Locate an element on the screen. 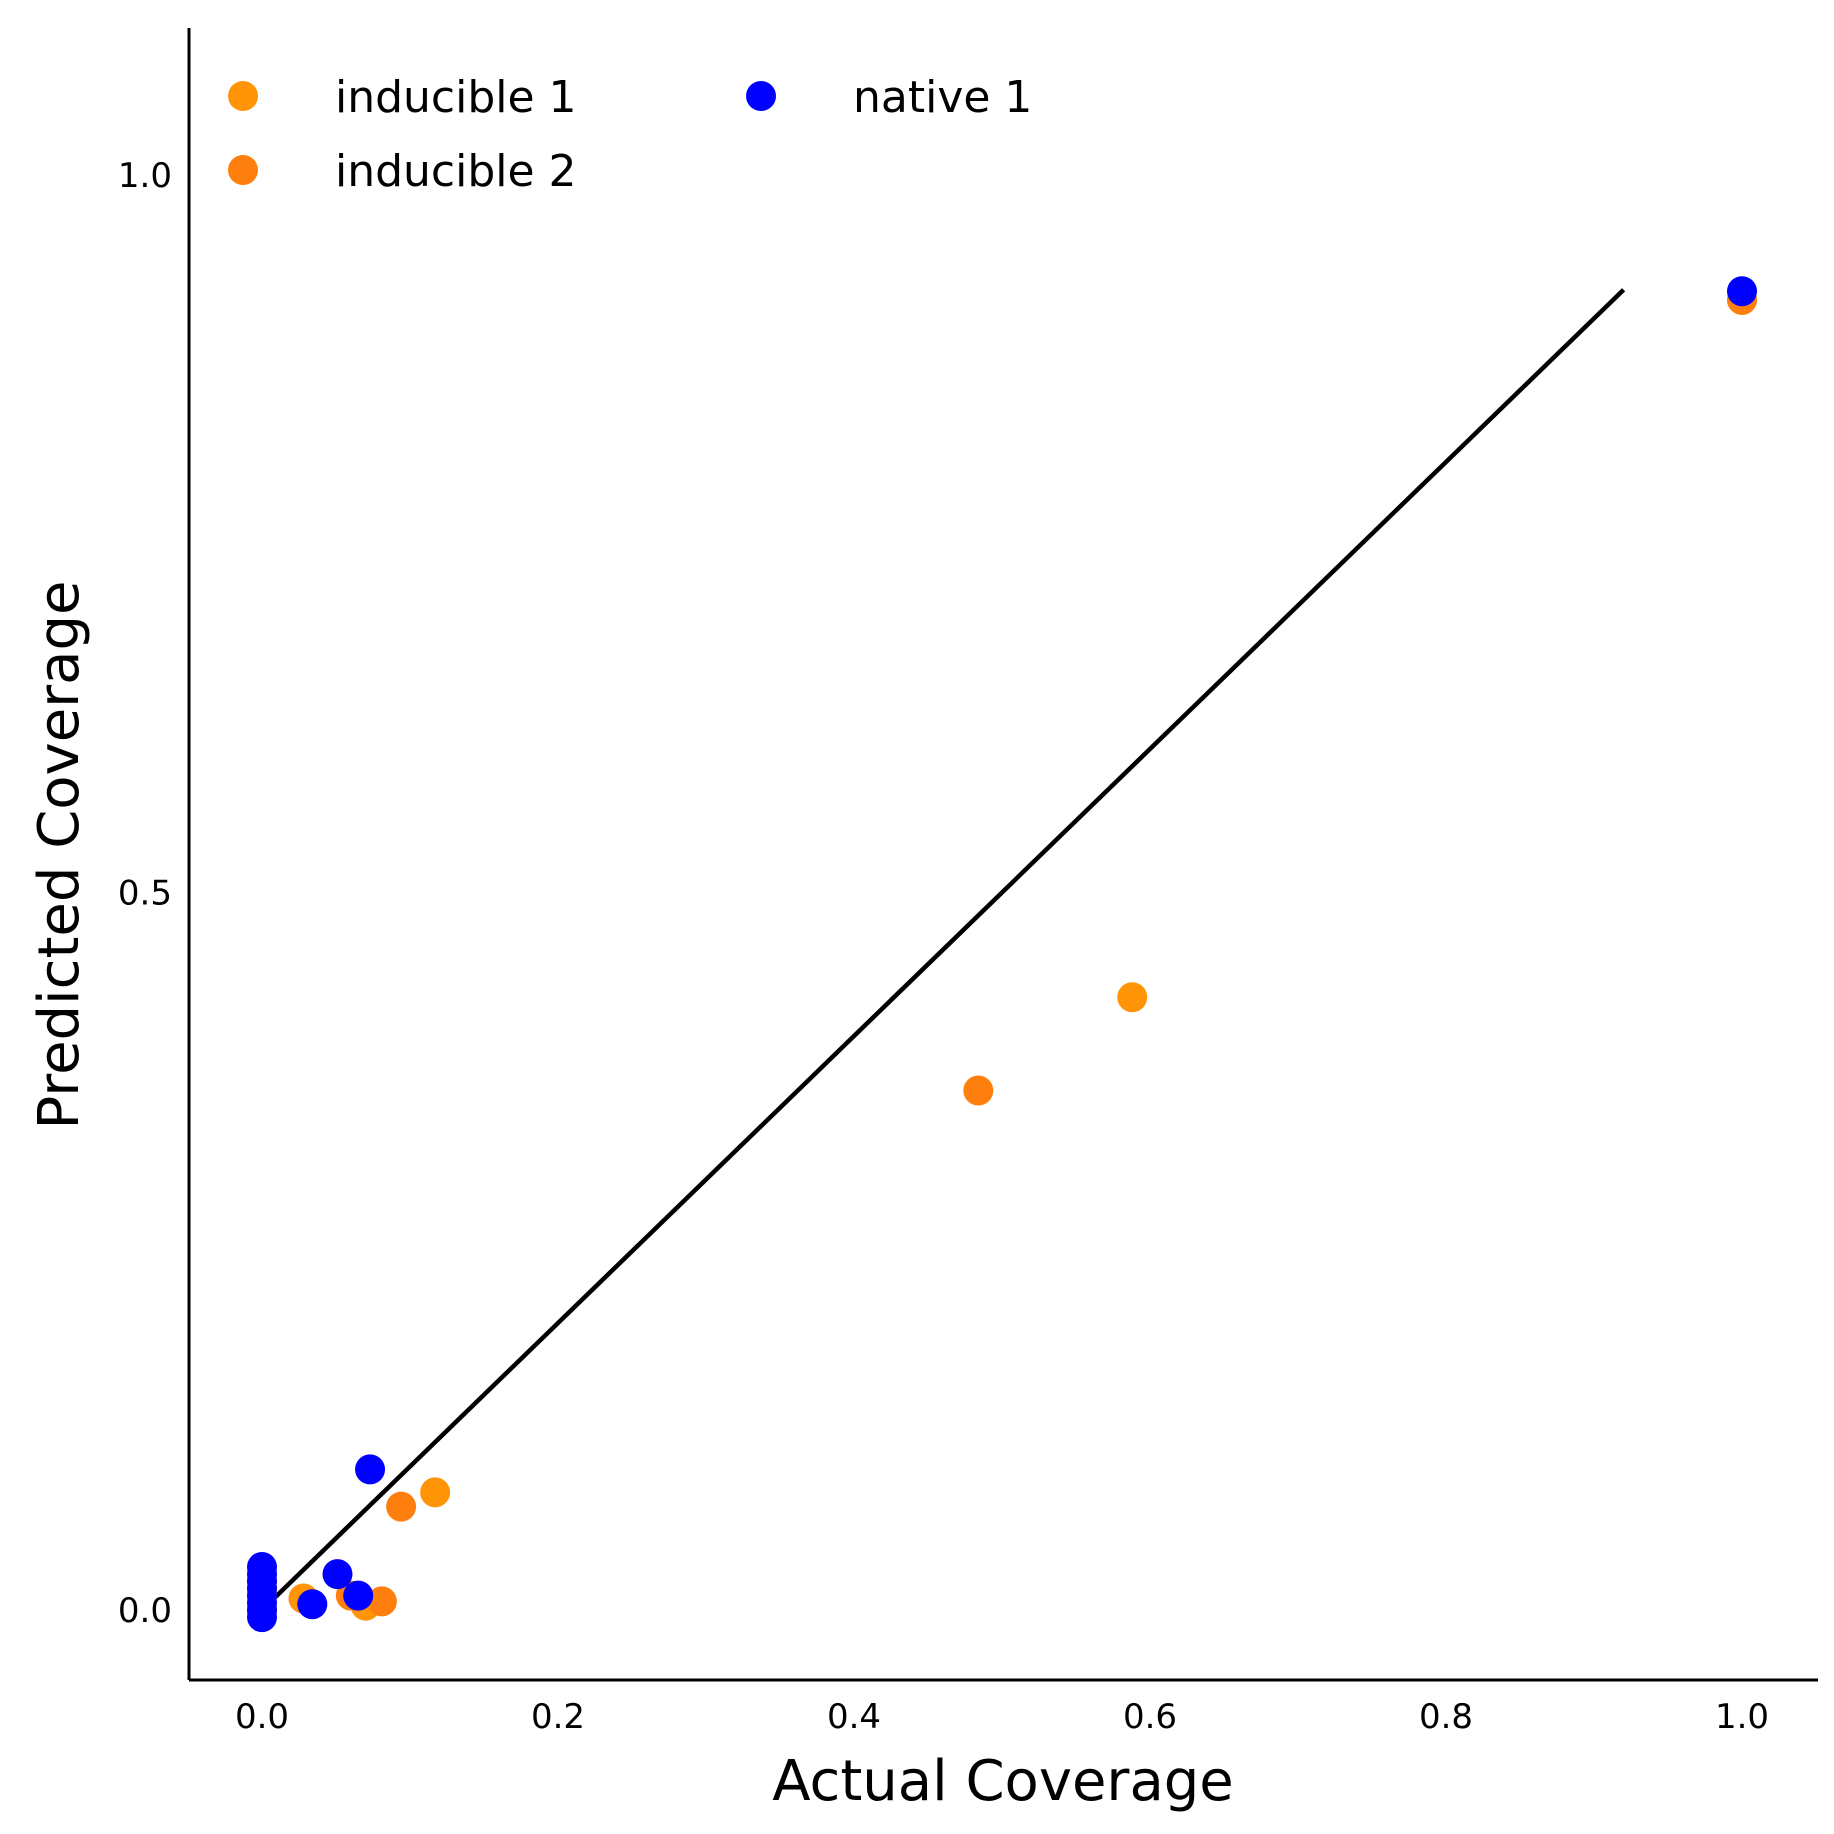 Image resolution: width=1834 pixels, height=1834 pixels. x-tick-label-5: 0.8 is located at coordinates (1446, 1717).